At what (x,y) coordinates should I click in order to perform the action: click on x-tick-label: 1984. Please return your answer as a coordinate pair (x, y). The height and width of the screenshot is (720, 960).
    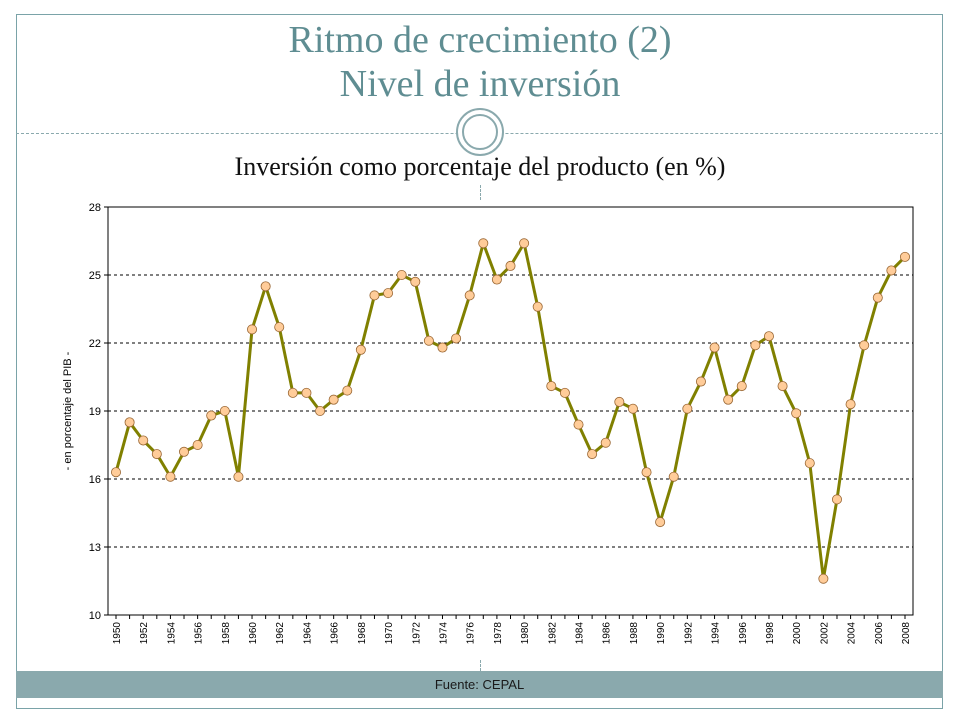
    Looking at the image, I should click on (580, 633).